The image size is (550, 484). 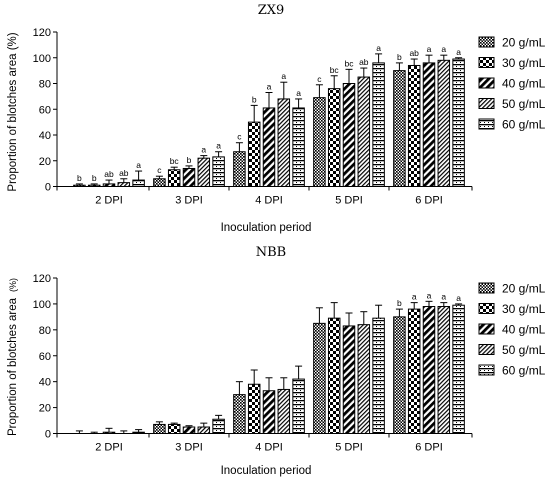 I want to click on significance-label: c, so click(x=319, y=79).